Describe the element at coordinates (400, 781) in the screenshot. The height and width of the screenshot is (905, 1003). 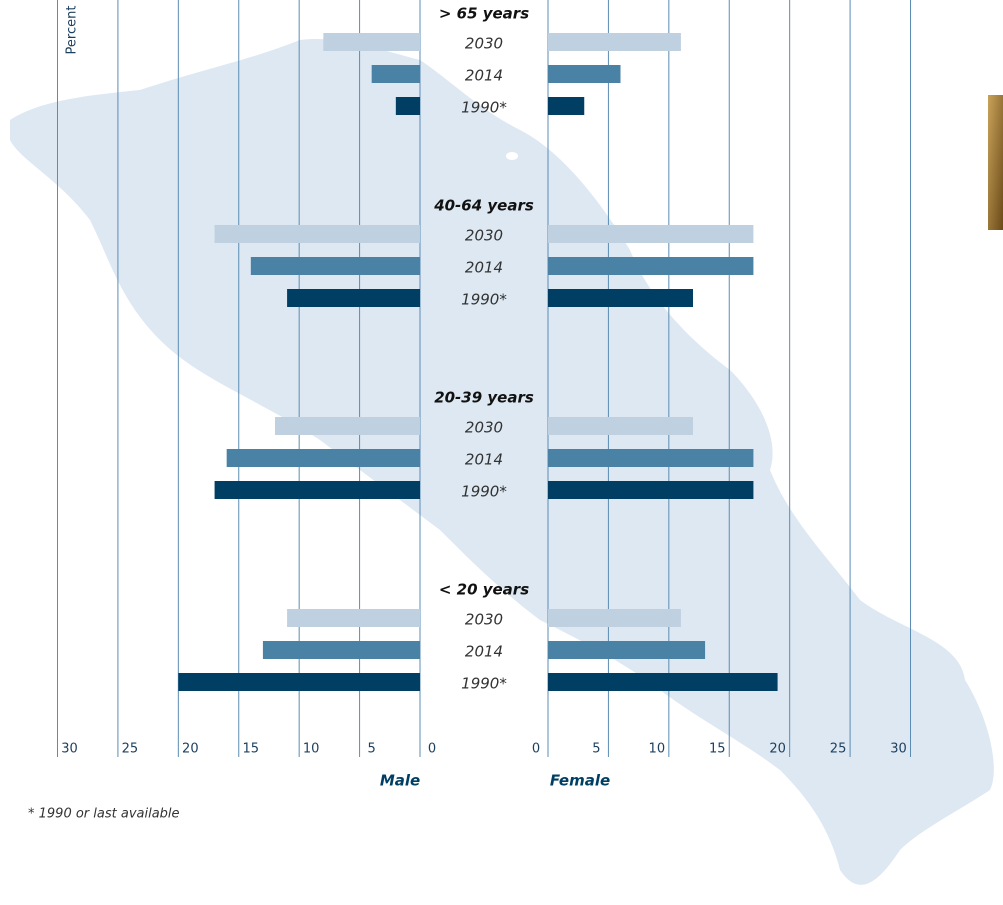
I see `male-label: Male` at that location.